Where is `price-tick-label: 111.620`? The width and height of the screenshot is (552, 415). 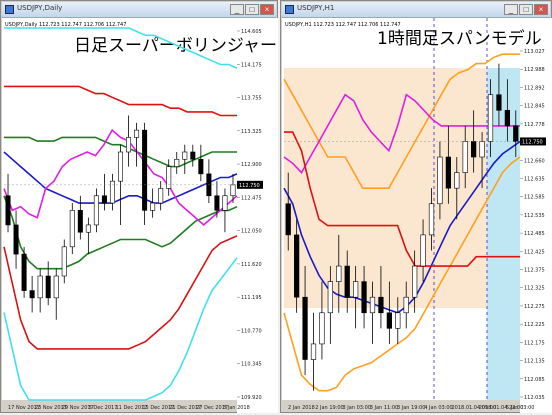 price-tick-label: 111.620 is located at coordinates (251, 265).